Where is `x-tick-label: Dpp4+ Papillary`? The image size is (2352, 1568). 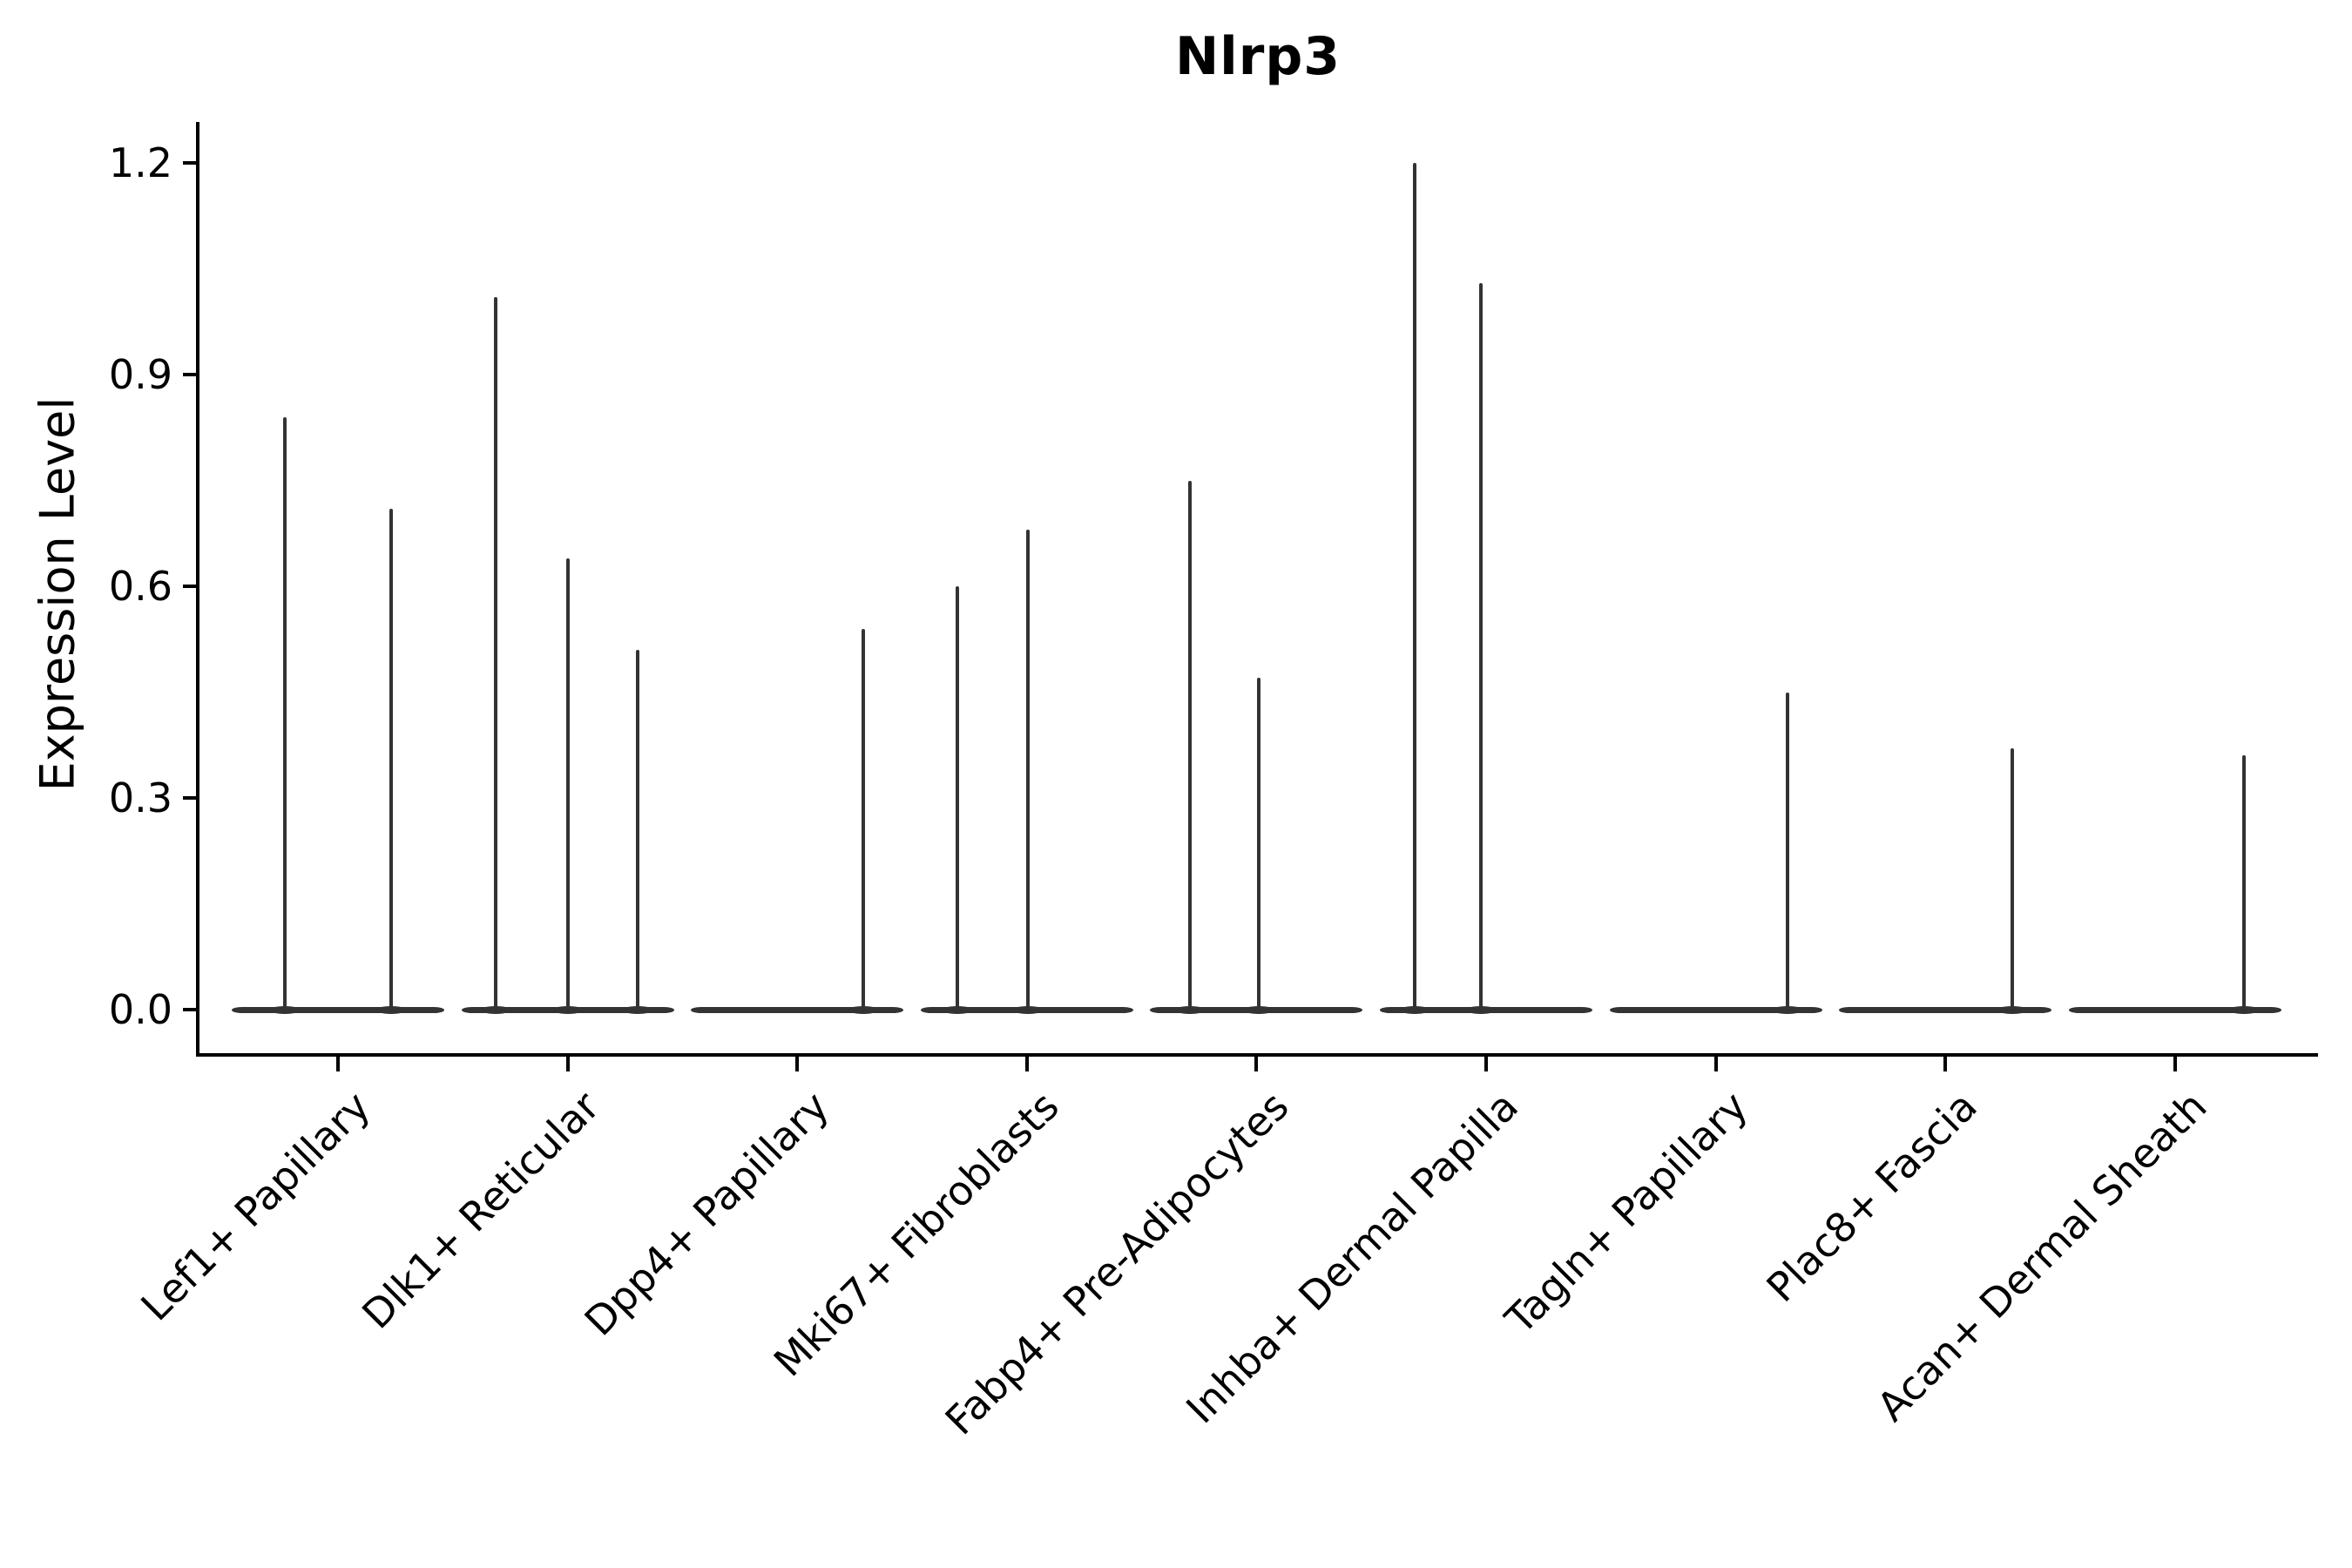
x-tick-label: Dpp4+ Papillary is located at coordinates (706, 1213).